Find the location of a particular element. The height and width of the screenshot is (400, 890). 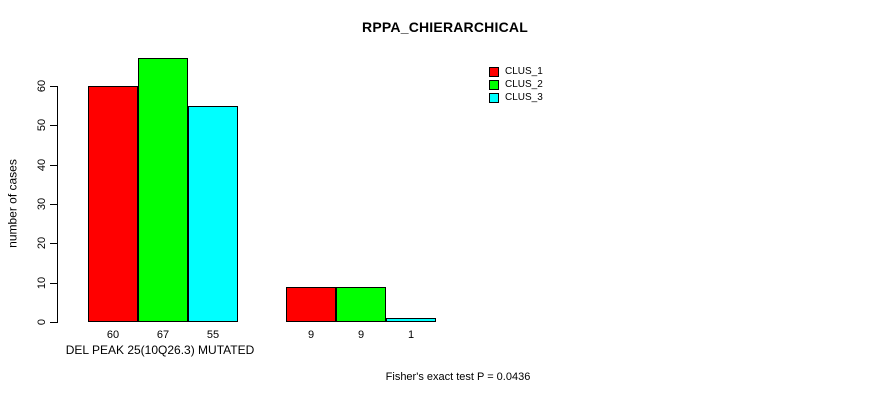

y-axis-tick-label: 10 is located at coordinates (42, 283).